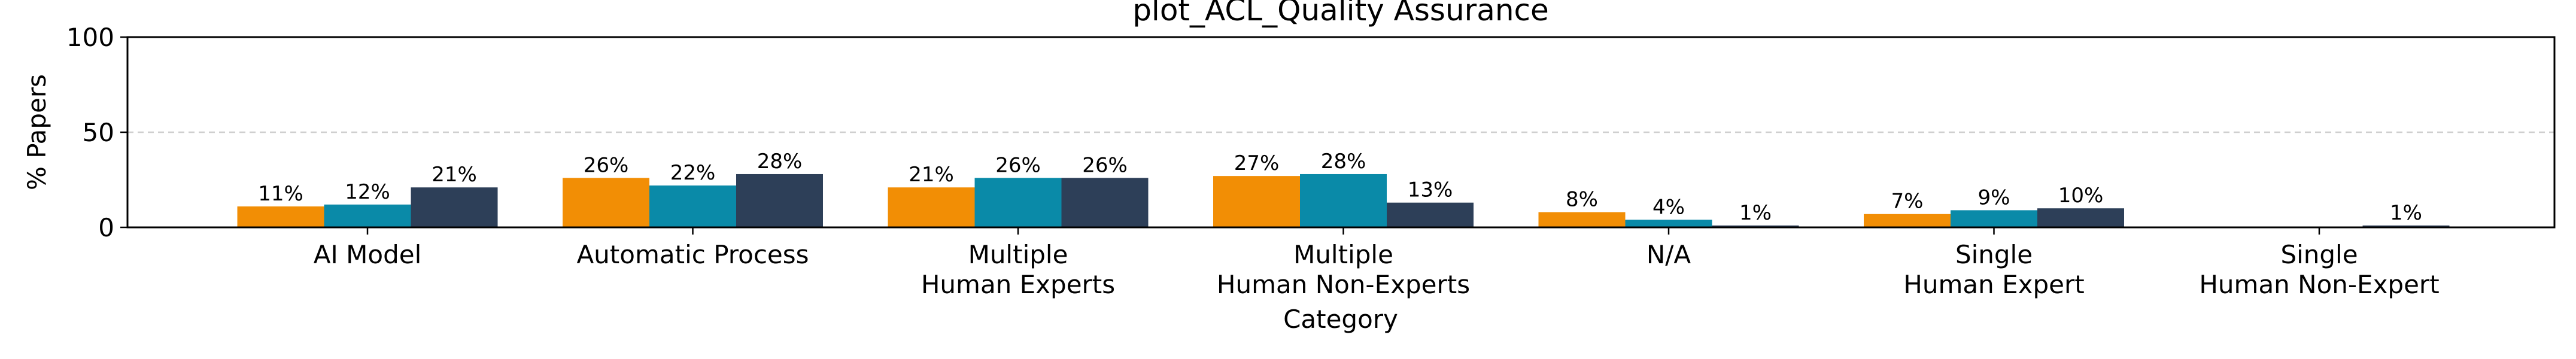 This screenshot has height=359, width=2576. I want to click on data-label: 12%, so click(367, 192).